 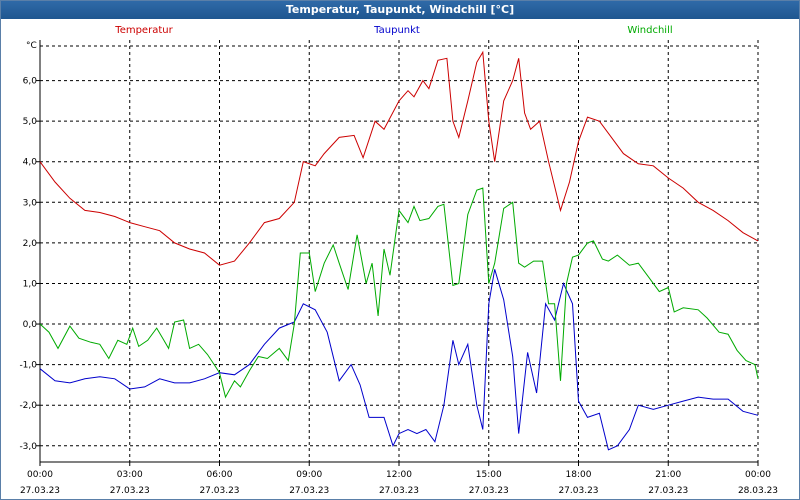 I want to click on x-tick-time: 03:00, so click(x=130, y=475).